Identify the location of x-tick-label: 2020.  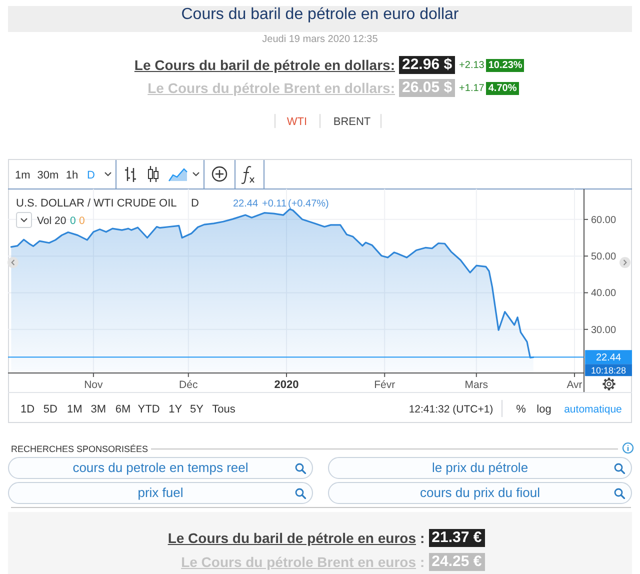
(286, 385).